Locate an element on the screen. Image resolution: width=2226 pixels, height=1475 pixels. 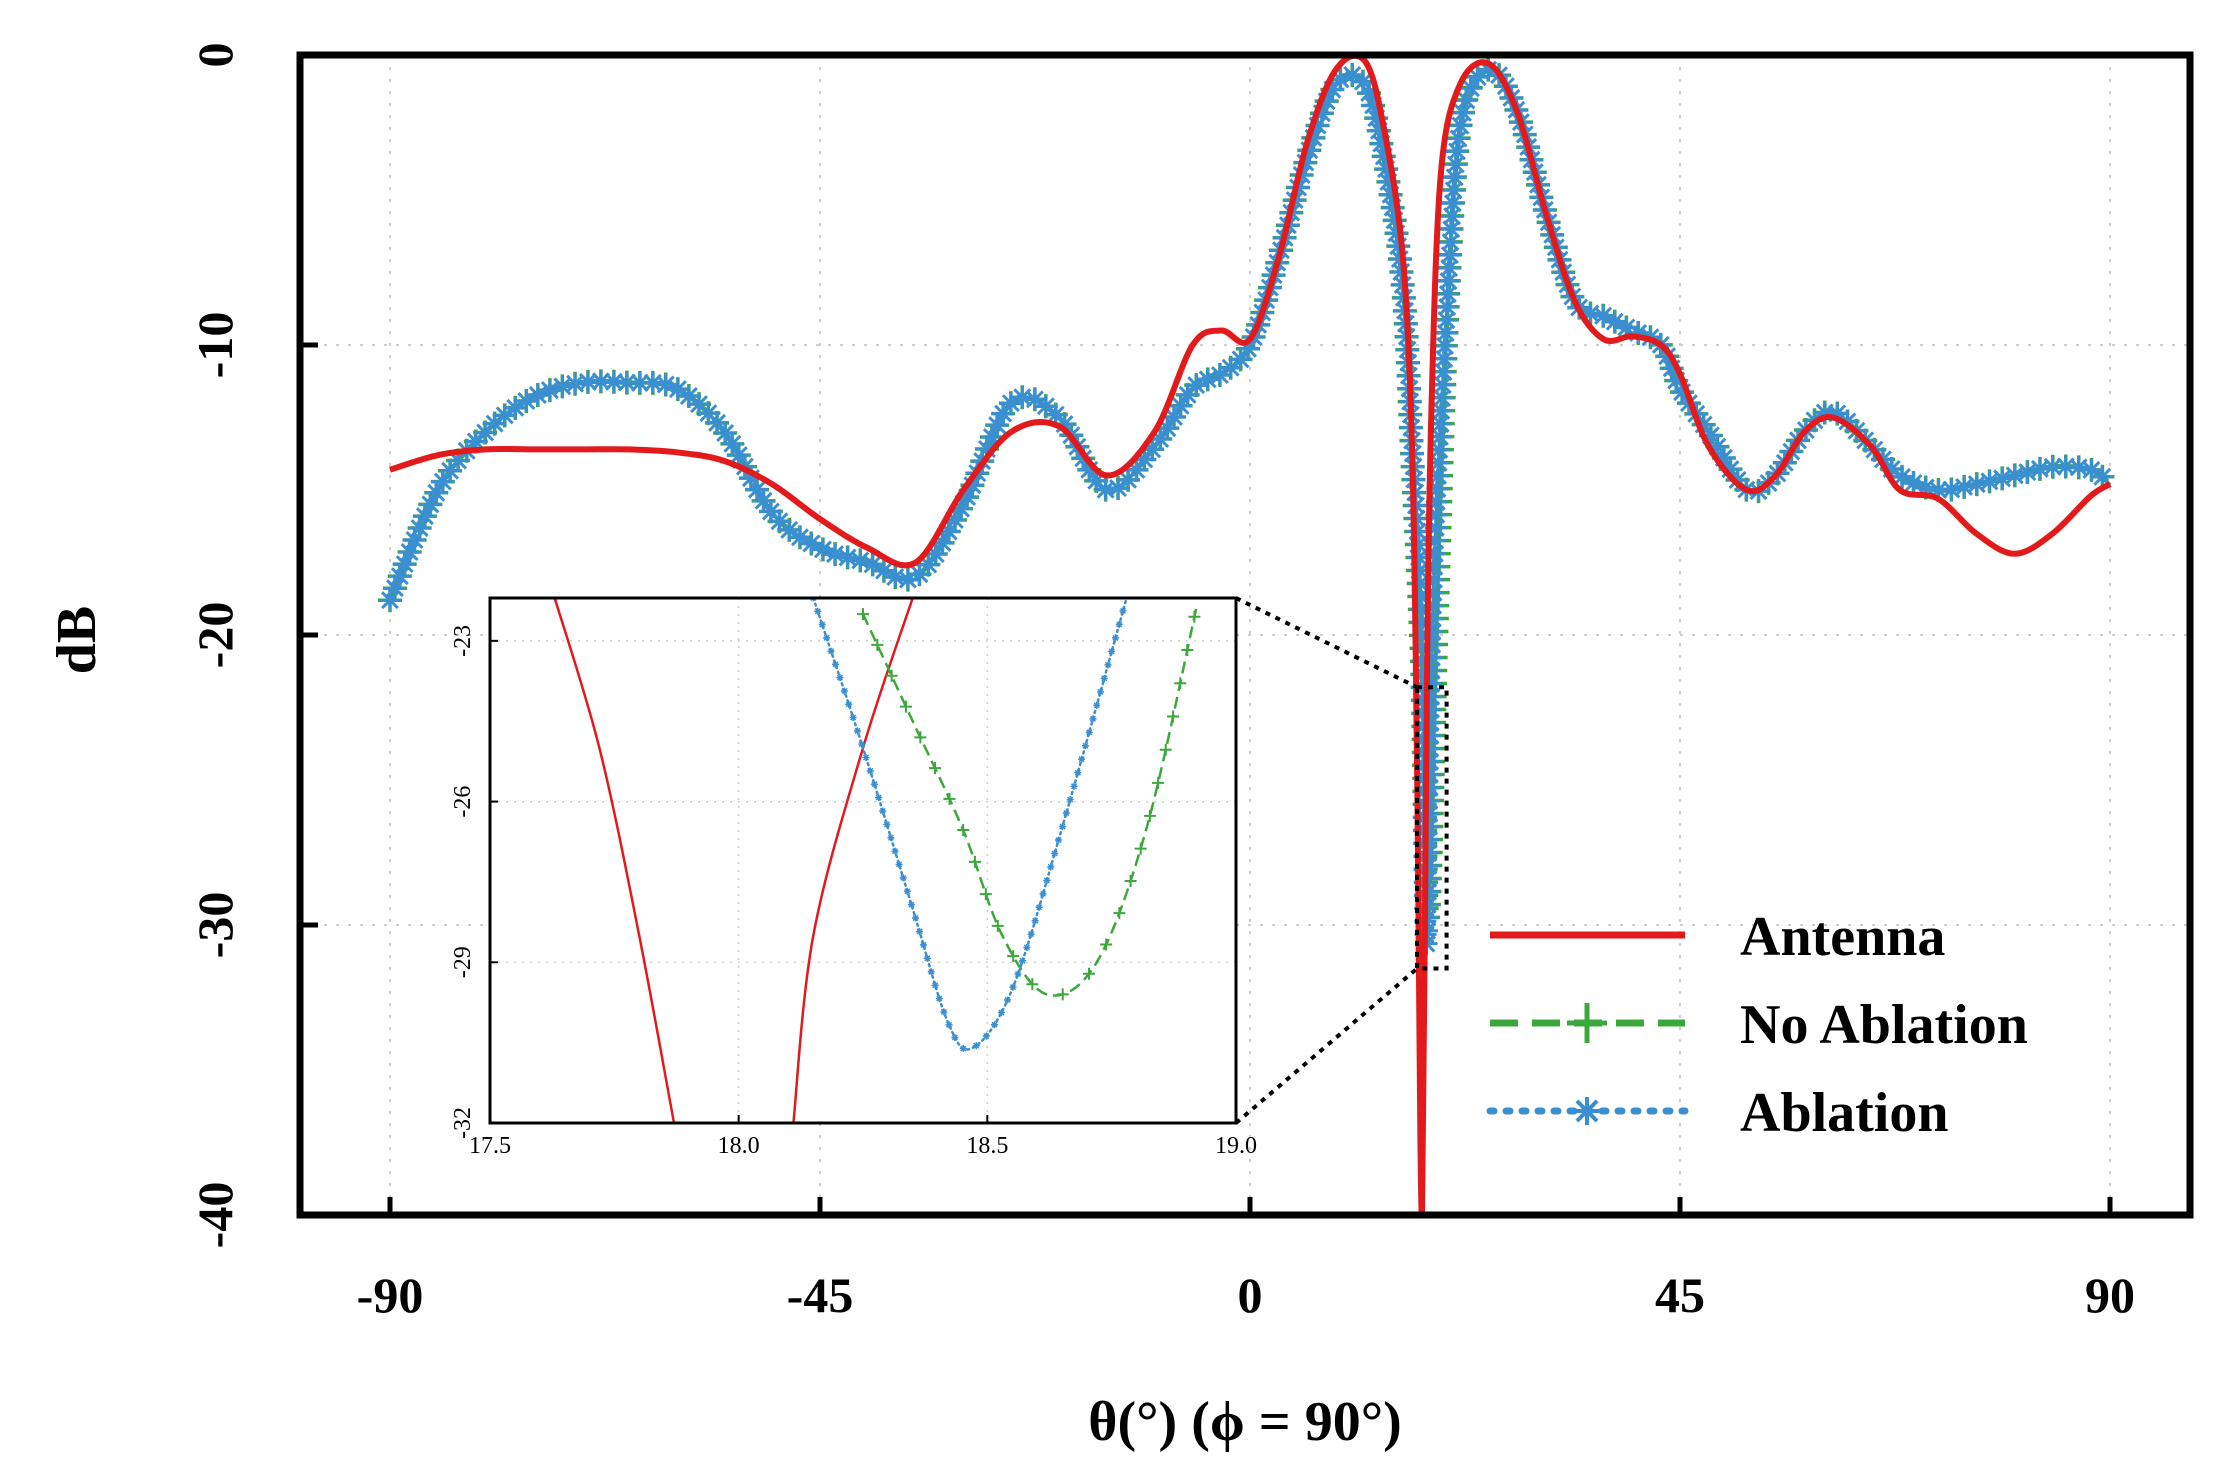
inset-x-tick-label: 18.0 is located at coordinates (739, 1146).